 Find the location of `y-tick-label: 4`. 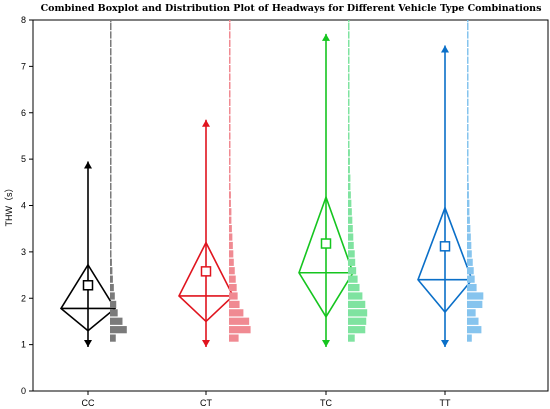

y-tick-label: 4 is located at coordinates (23, 206).